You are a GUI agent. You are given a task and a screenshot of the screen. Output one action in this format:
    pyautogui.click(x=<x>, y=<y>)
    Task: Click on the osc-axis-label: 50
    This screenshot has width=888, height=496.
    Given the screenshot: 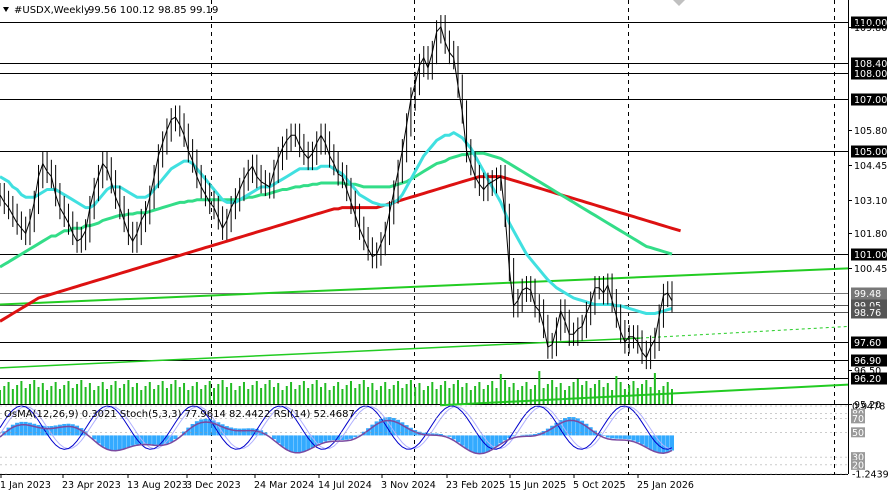 What is the action you would take?
    pyautogui.click(x=858, y=433)
    